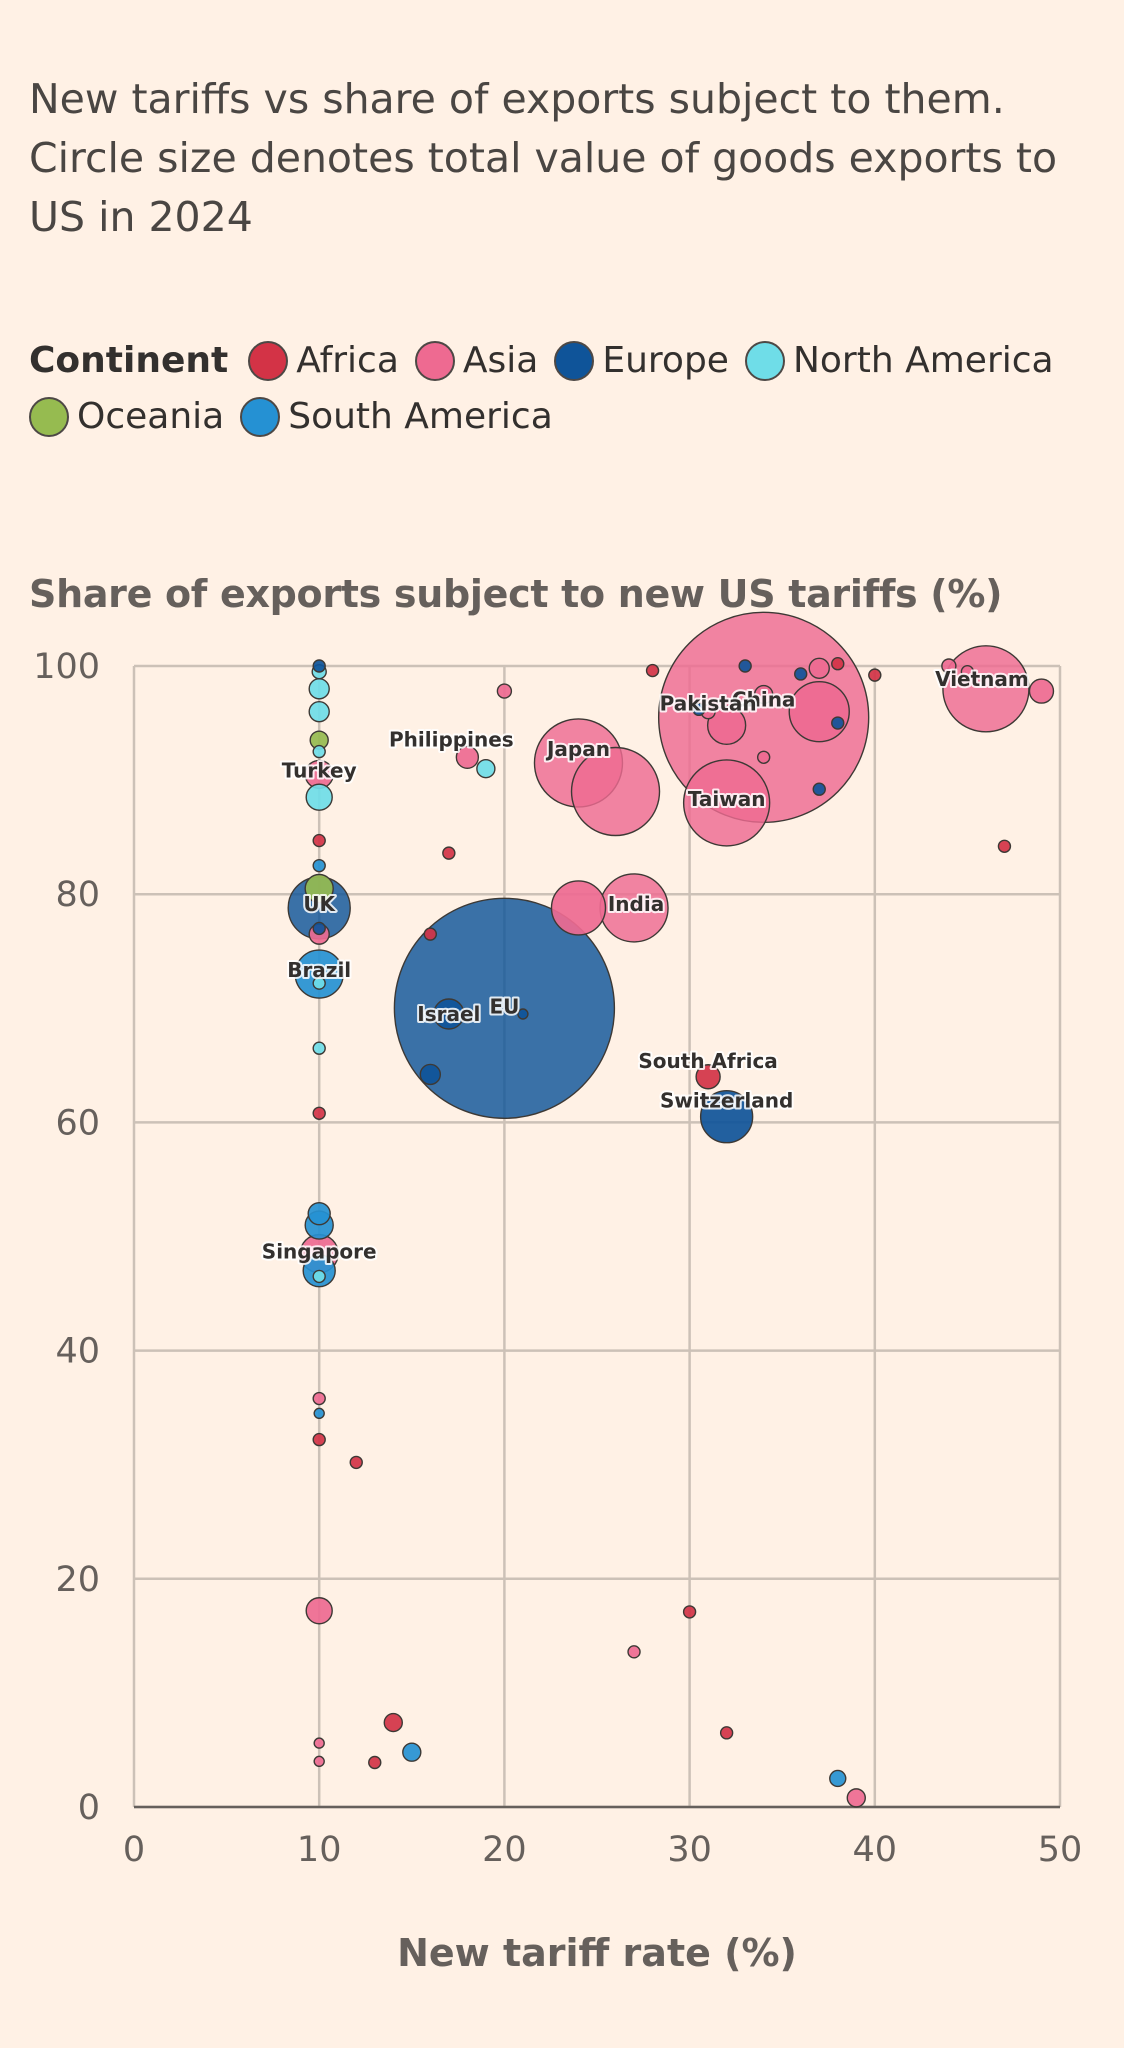 The height and width of the screenshot is (2048, 1124). What do you see at coordinates (151, 416) in the screenshot?
I see `legend-label: Oceania` at bounding box center [151, 416].